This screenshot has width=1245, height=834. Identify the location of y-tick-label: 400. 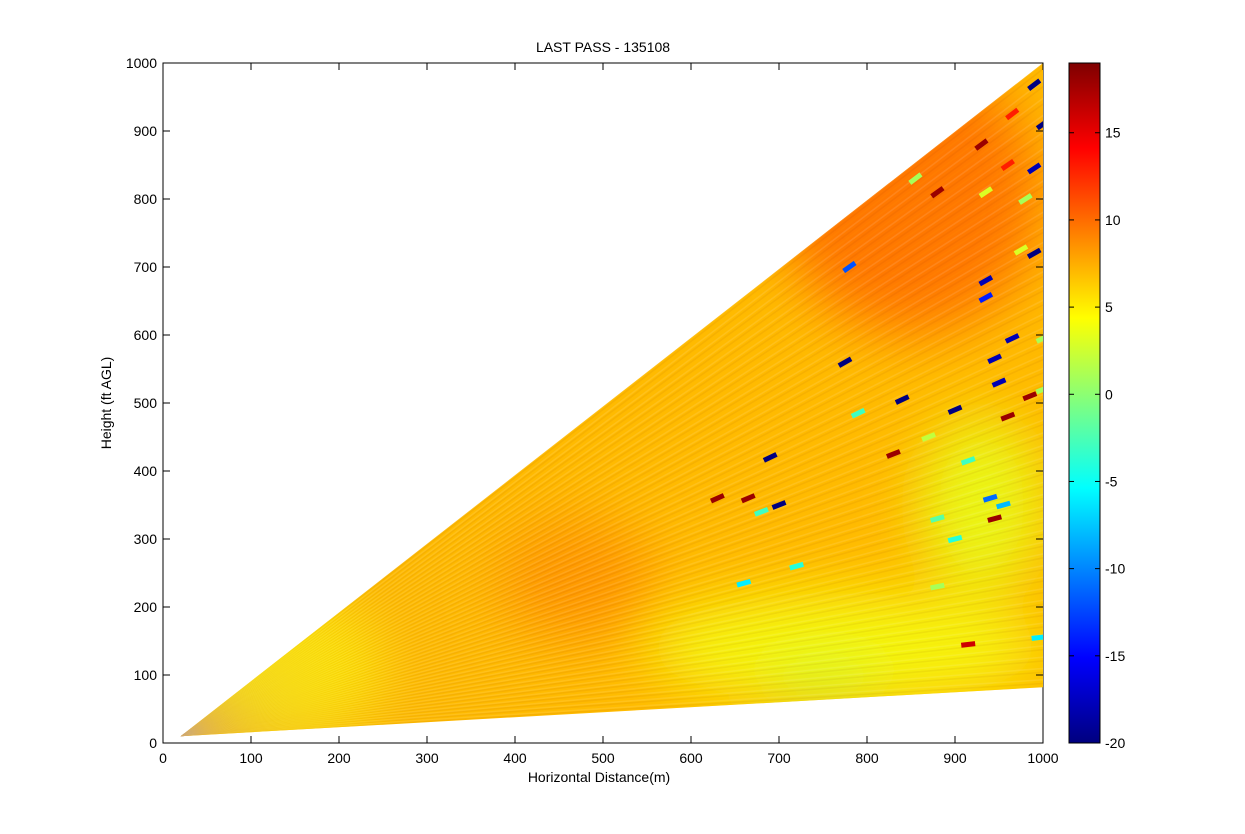
(146, 471).